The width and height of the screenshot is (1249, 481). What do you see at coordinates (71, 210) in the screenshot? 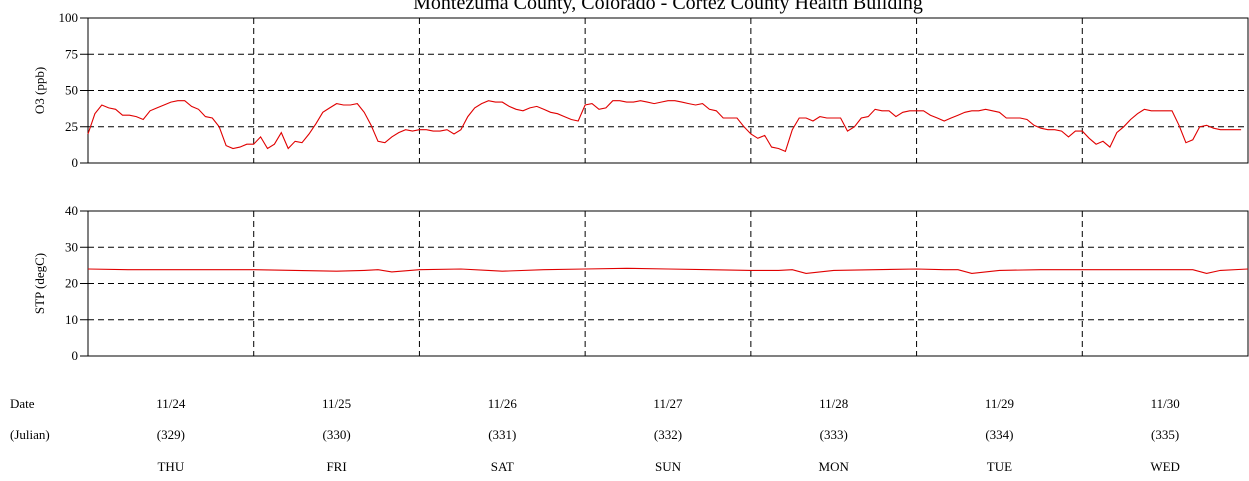
I see `y-tick-label: 40` at bounding box center [71, 210].